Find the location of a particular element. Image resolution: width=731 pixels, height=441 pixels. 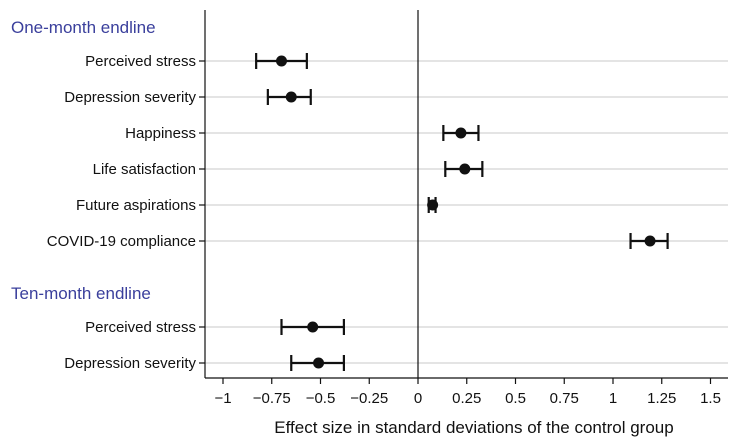

x-axis-ticks: −1 −0.75 −0.5 −0.25 0 0.25 0.5 0.75 1 1.25 1.5 is located at coordinates (467, 392).